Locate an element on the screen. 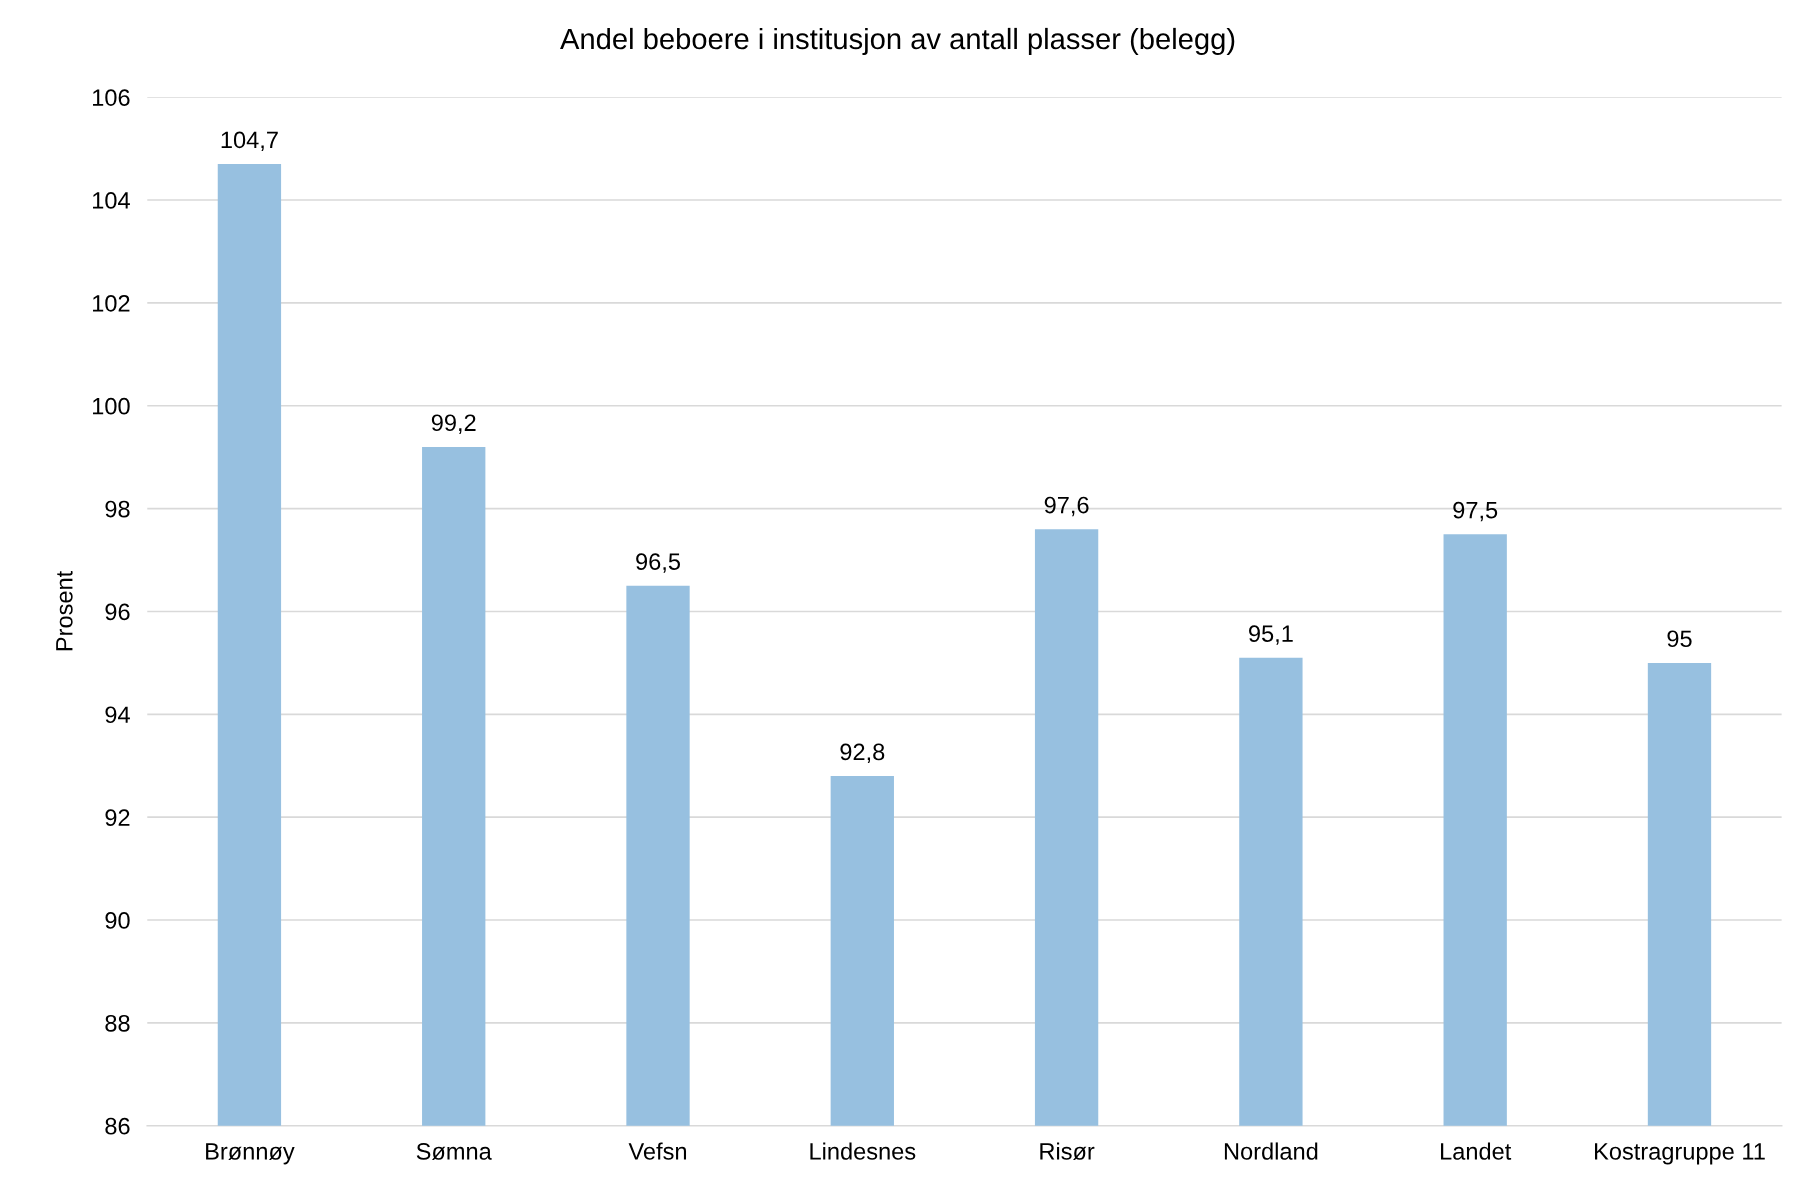 The width and height of the screenshot is (1796, 1185). y-tick-label: 92 is located at coordinates (117, 817).